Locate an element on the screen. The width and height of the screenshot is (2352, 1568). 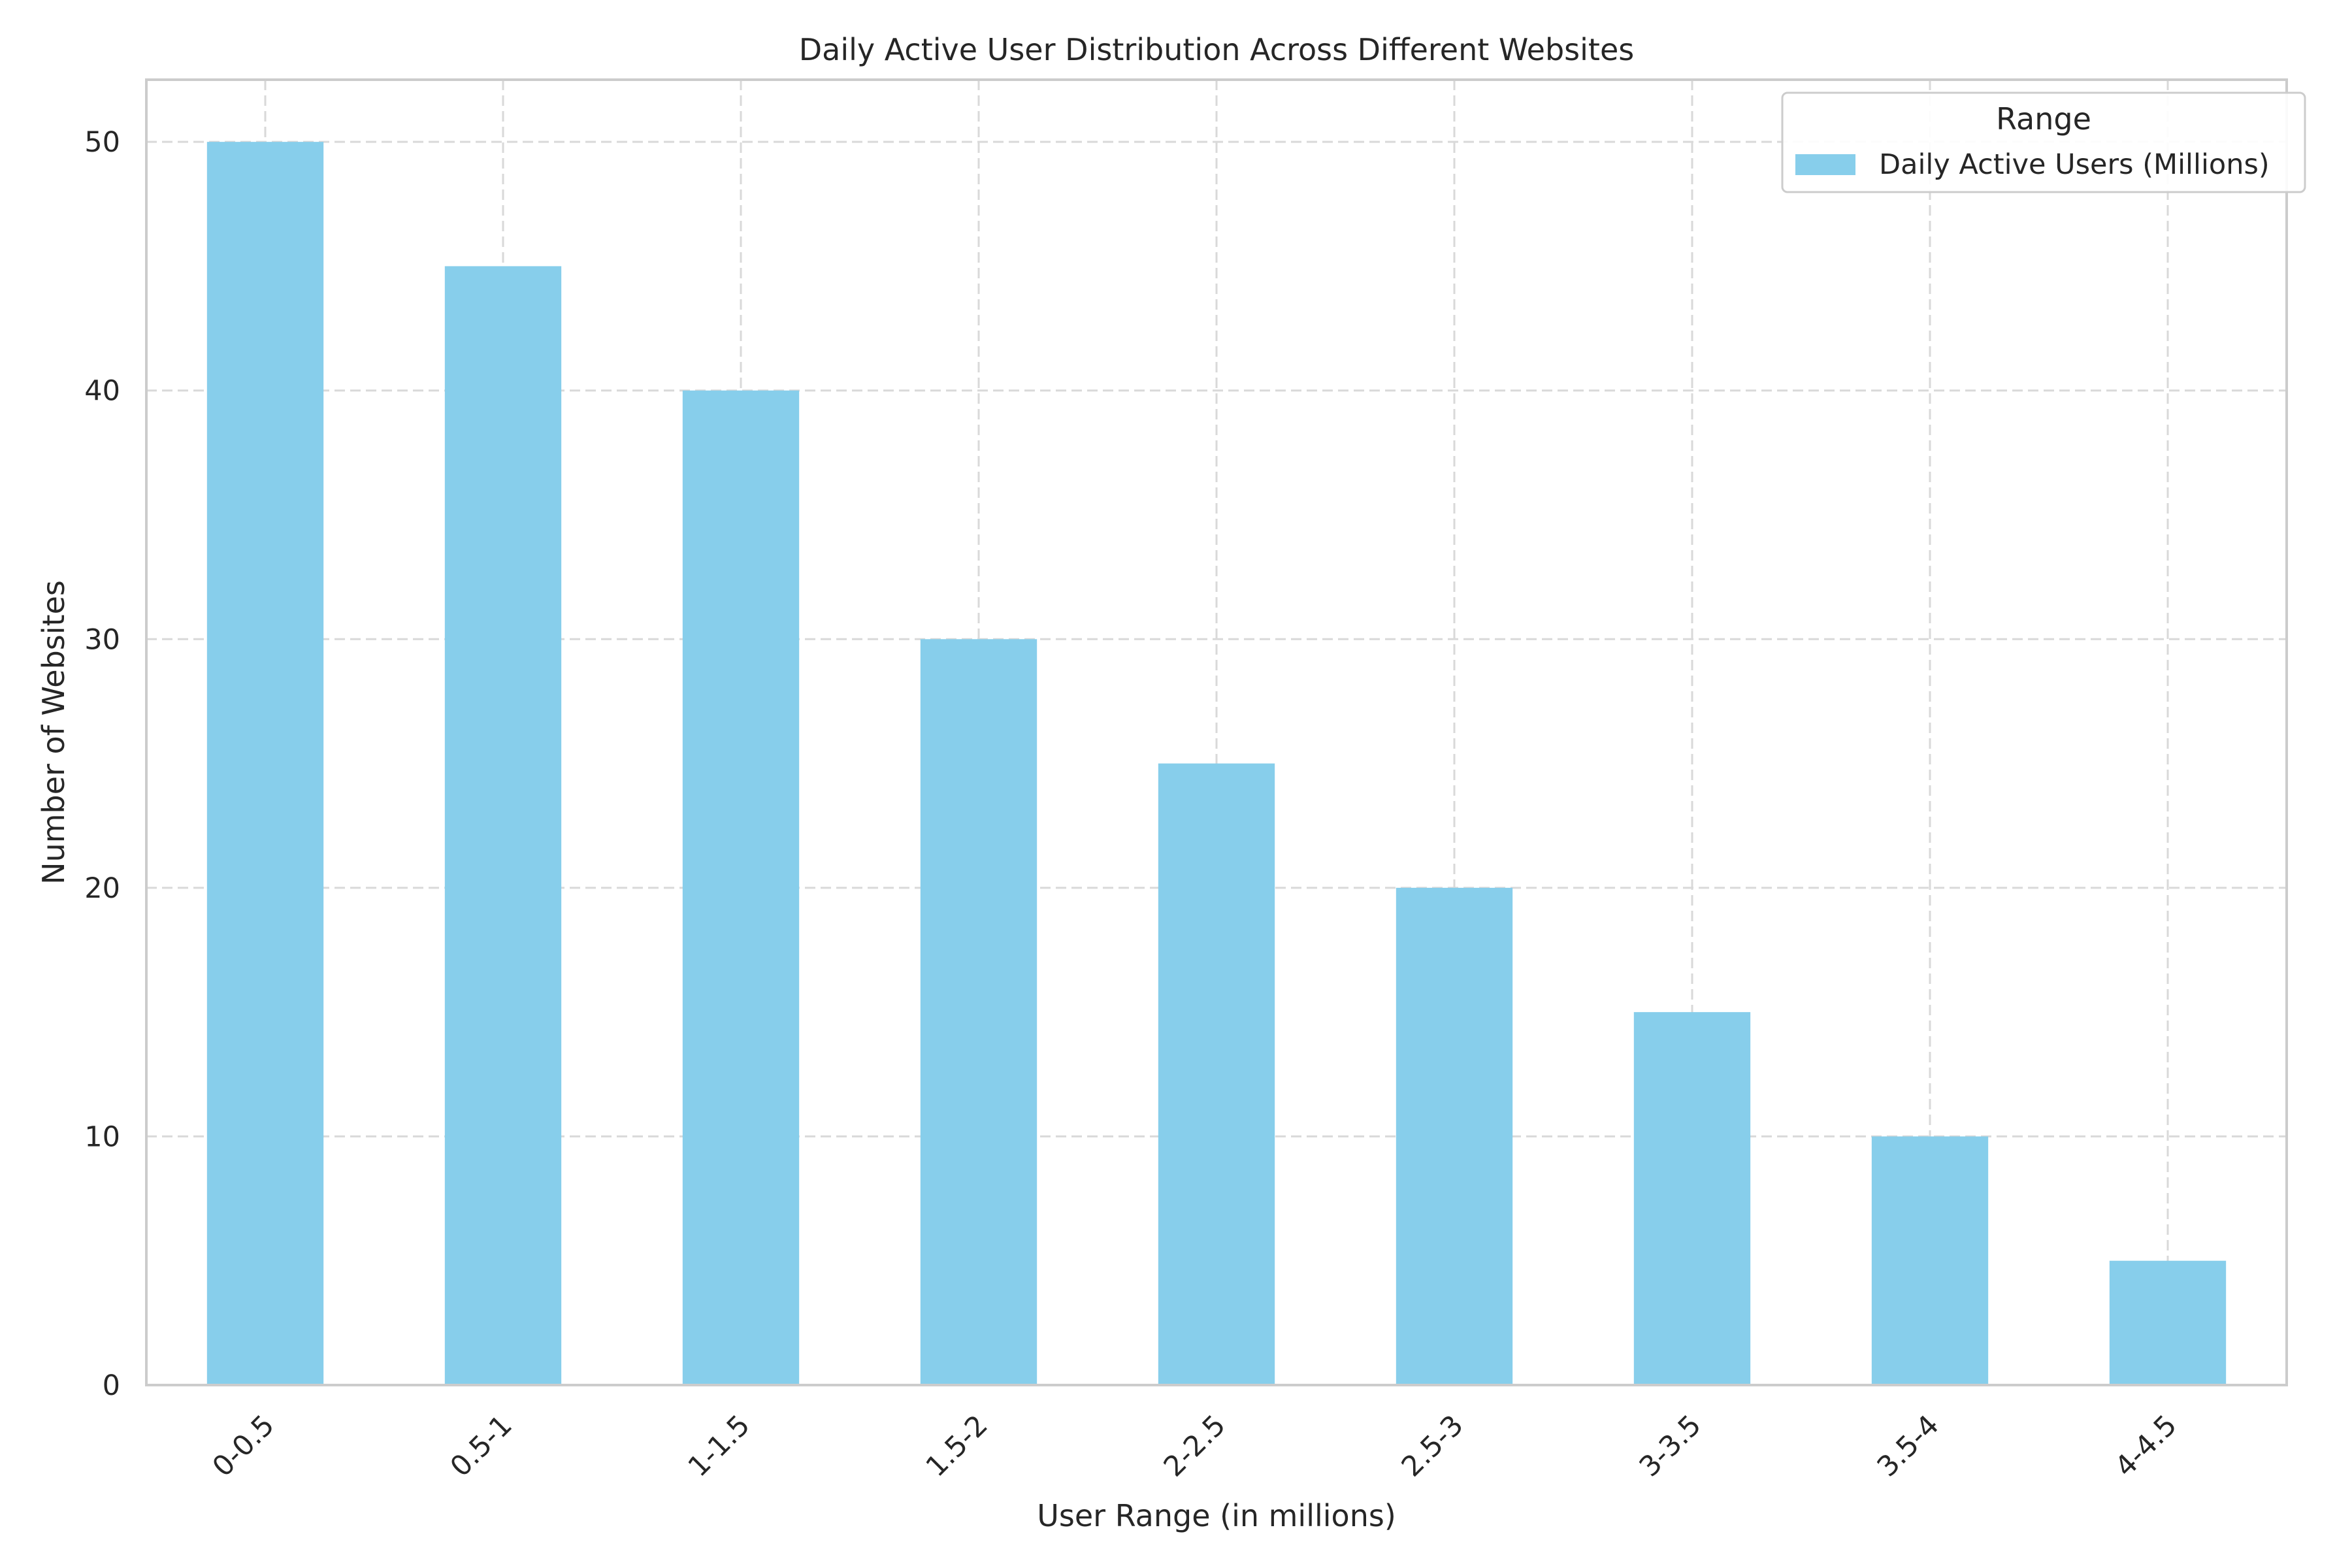
bar-3-3.5 is located at coordinates (1692, 1198).